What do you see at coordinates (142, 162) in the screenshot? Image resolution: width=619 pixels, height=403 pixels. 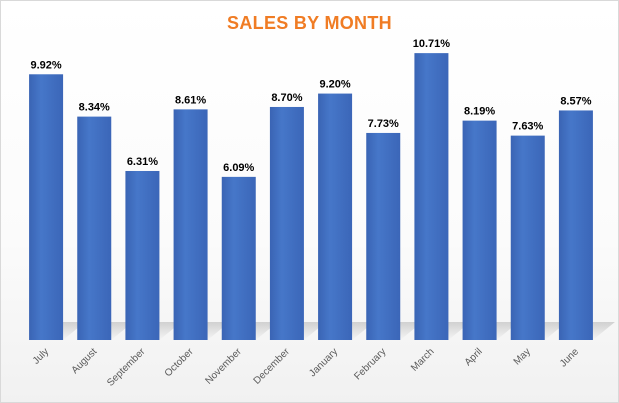 I see `bar-data-label: 6.31%` at bounding box center [142, 162].